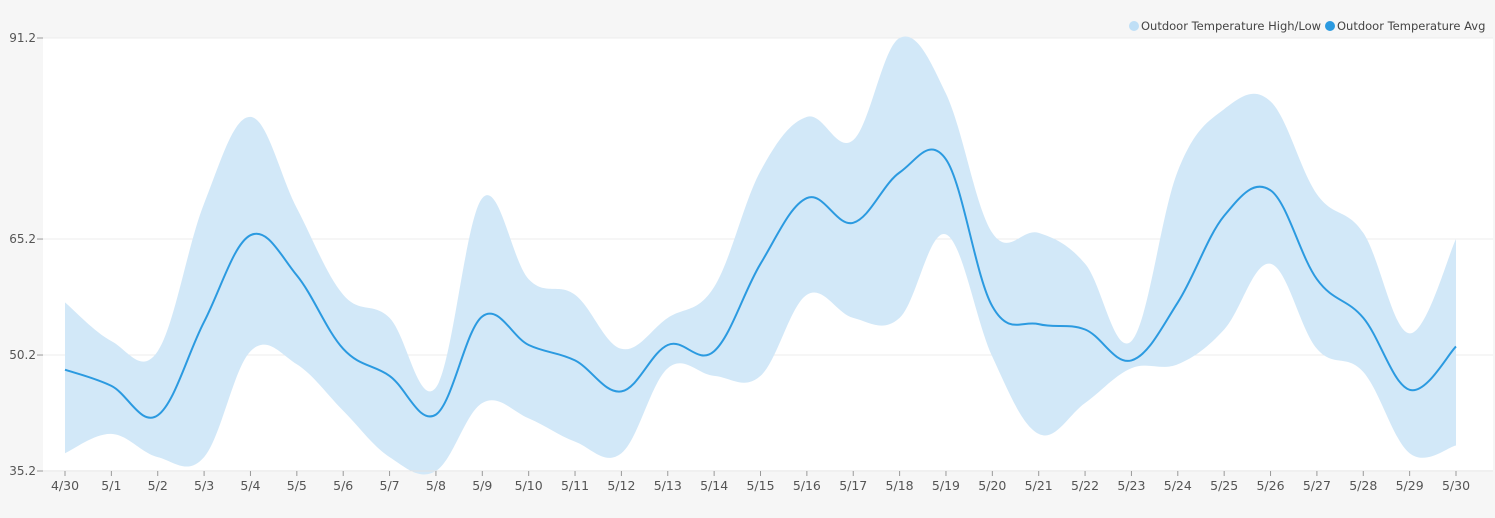  Describe the element at coordinates (946, 485) in the screenshot. I see `x-tick-label: 5/19` at that location.